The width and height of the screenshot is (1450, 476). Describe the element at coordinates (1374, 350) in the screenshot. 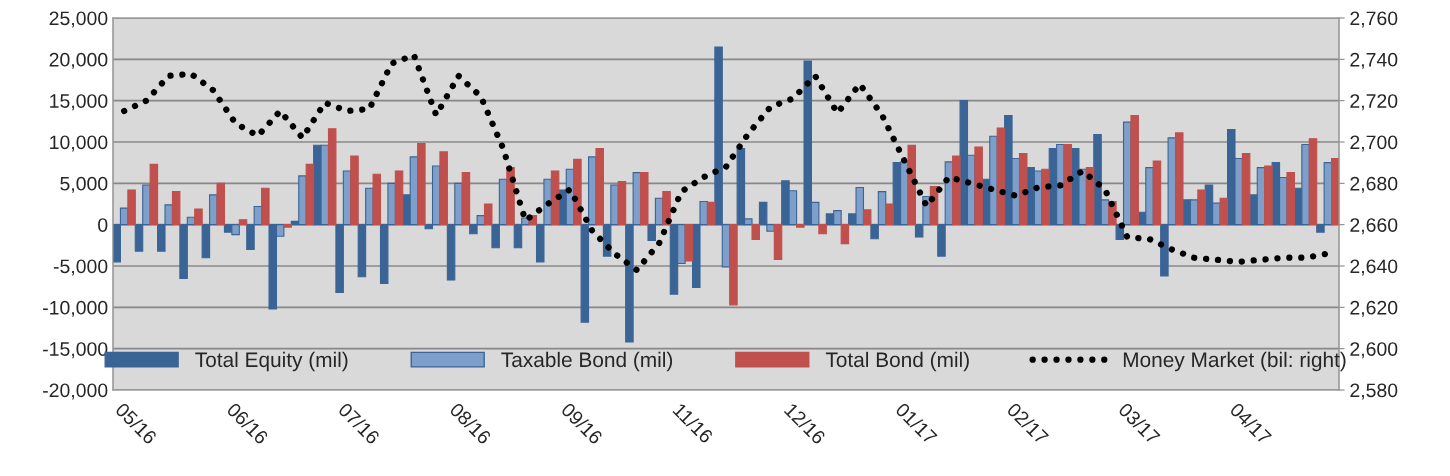

I see `y2-tick-label: 2,600` at that location.